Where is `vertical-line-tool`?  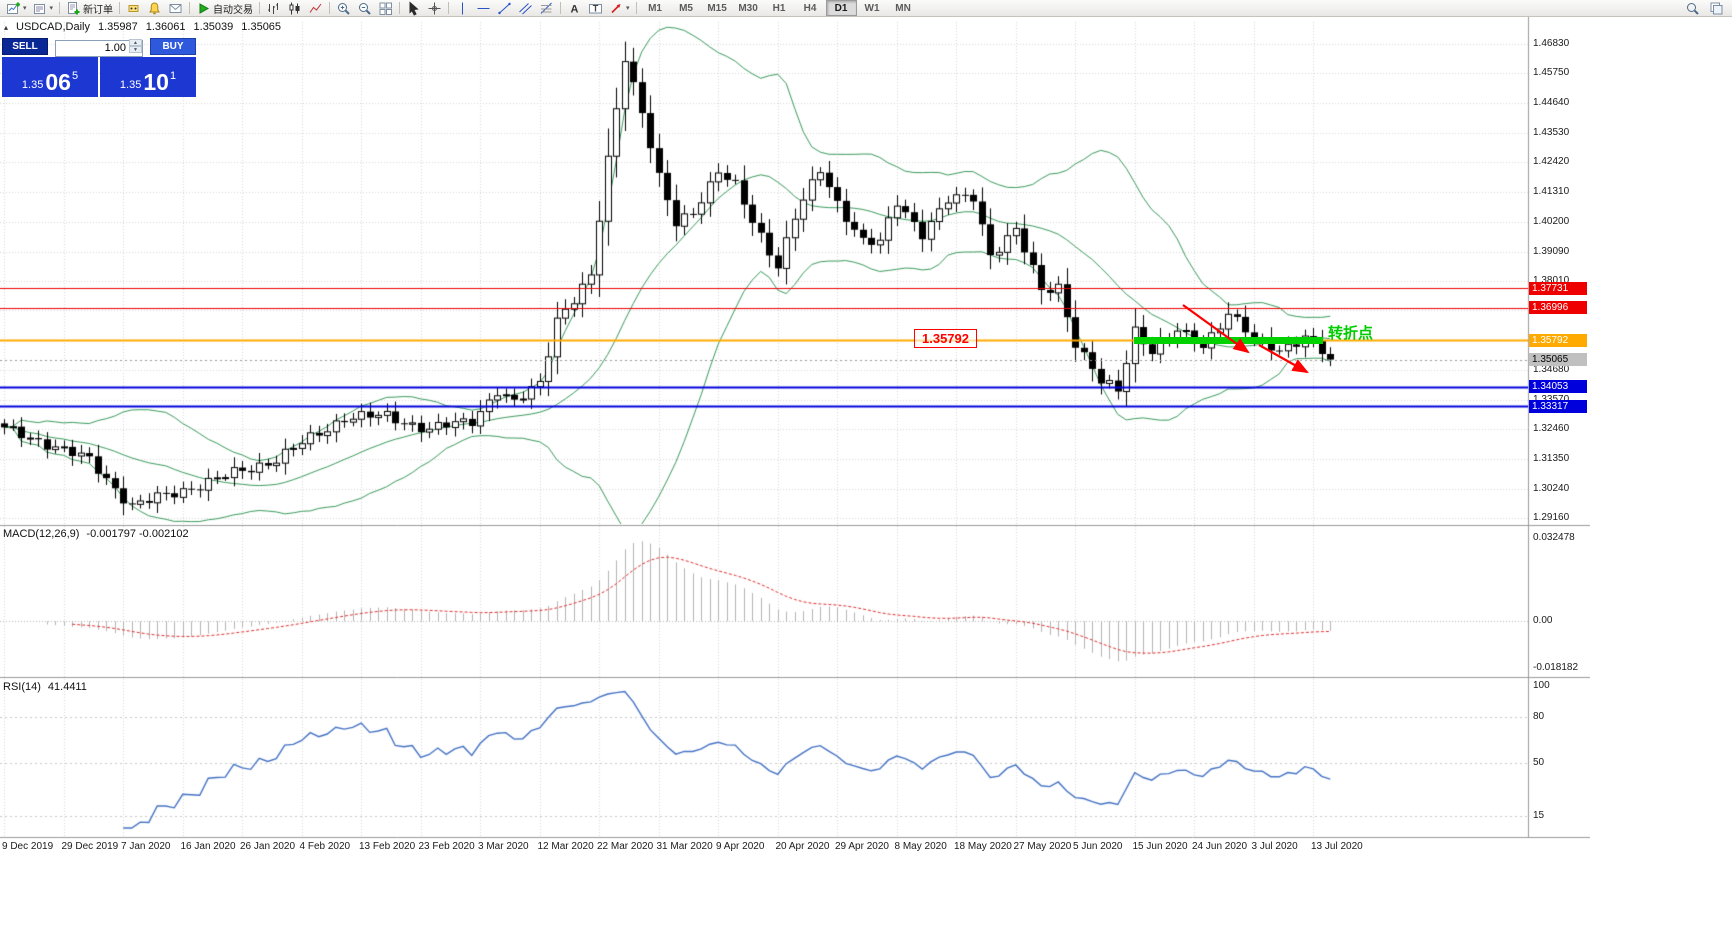
vertical-line-tool is located at coordinates (462, 8).